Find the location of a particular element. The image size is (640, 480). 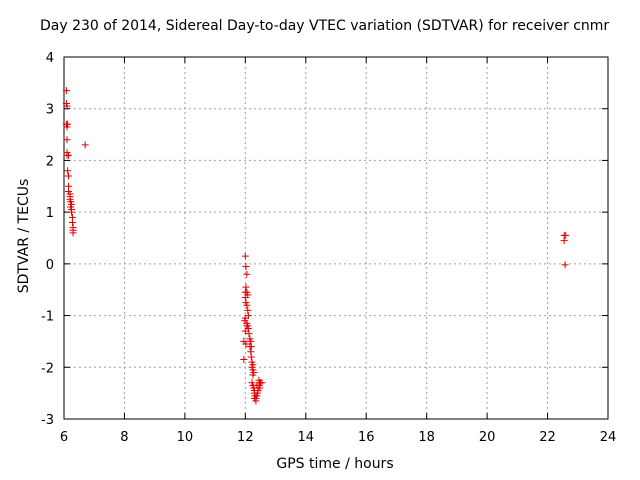

x-tick-label: 6 is located at coordinates (64, 437).